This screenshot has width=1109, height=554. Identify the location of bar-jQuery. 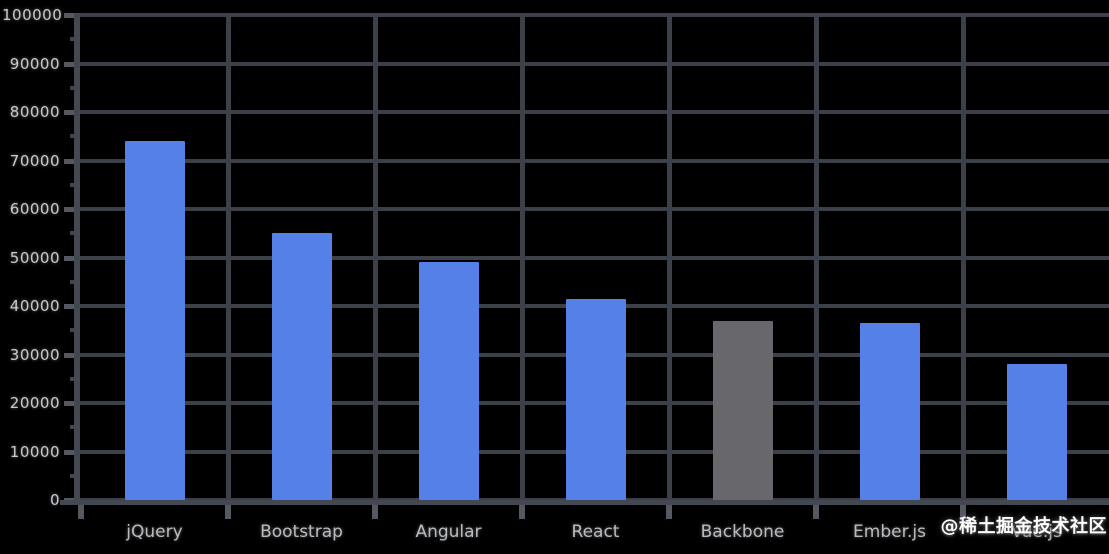
(154, 320).